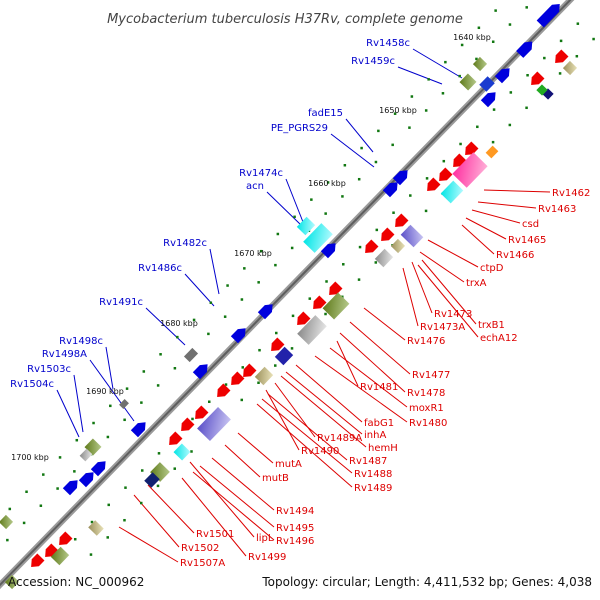 This screenshot has width=600, height=600. Describe the element at coordinates (121, 302) in the screenshot. I see `gene-label-rv1491c: Rv1491c` at that location.